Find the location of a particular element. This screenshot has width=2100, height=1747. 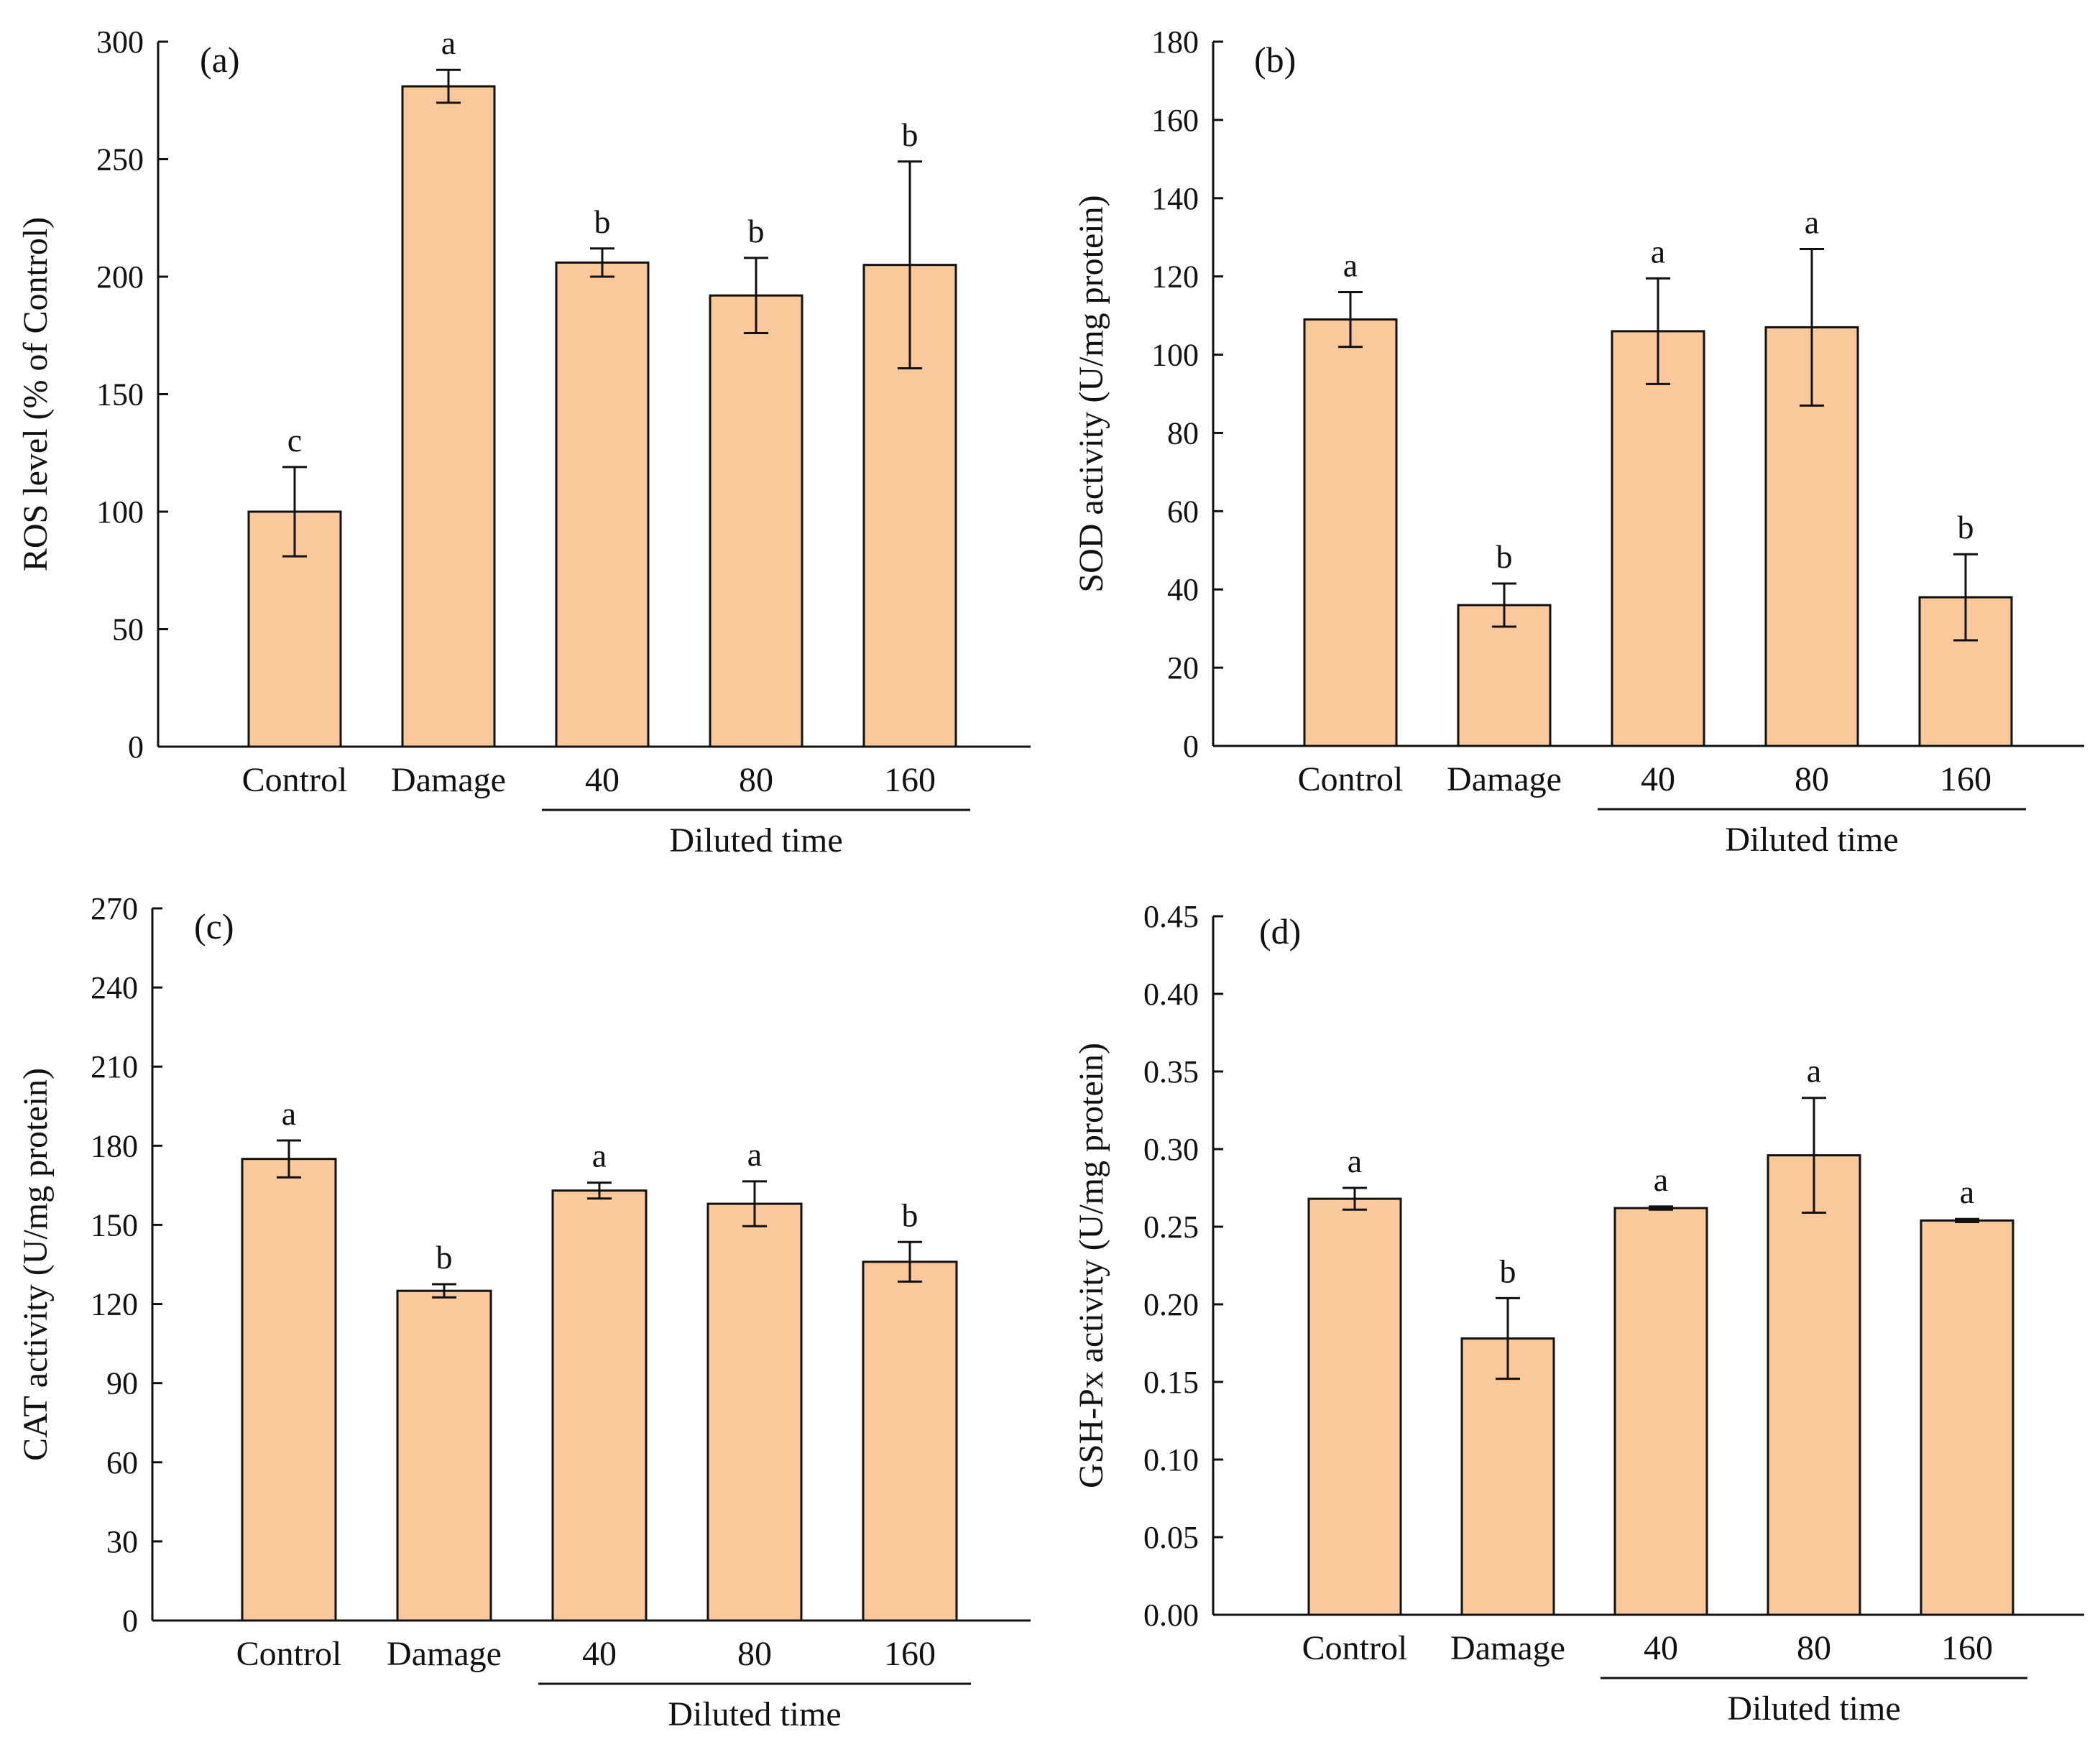

y-tick-label: 0.35 is located at coordinates (1171, 1071).